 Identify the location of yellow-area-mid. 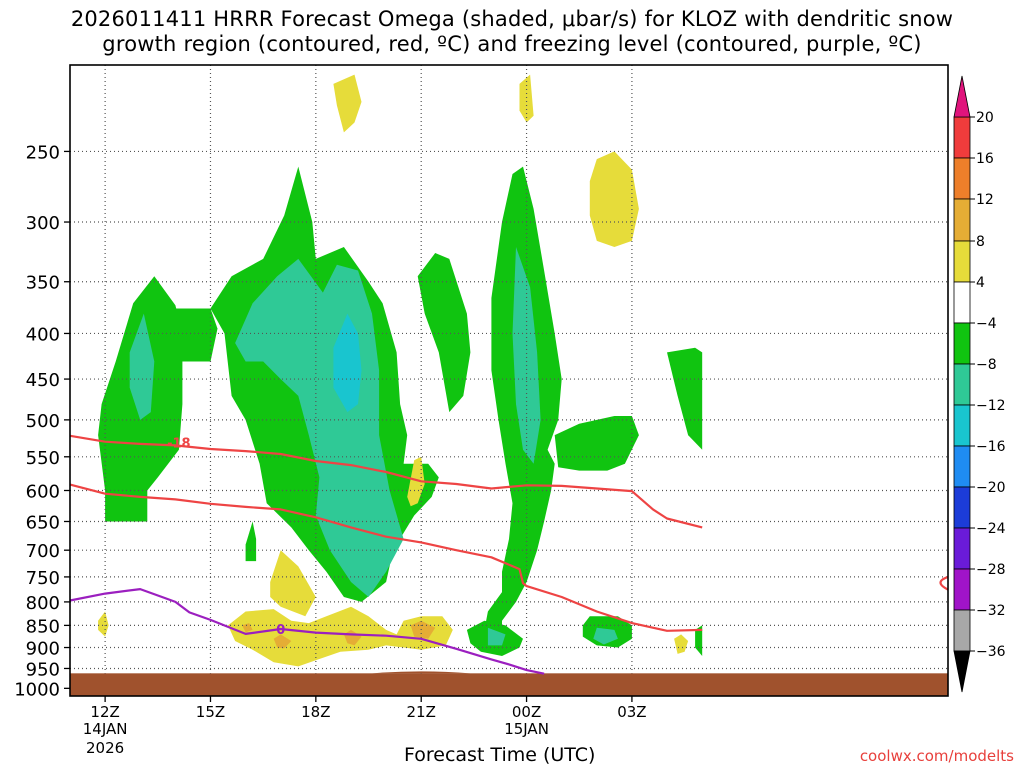
(416, 481).